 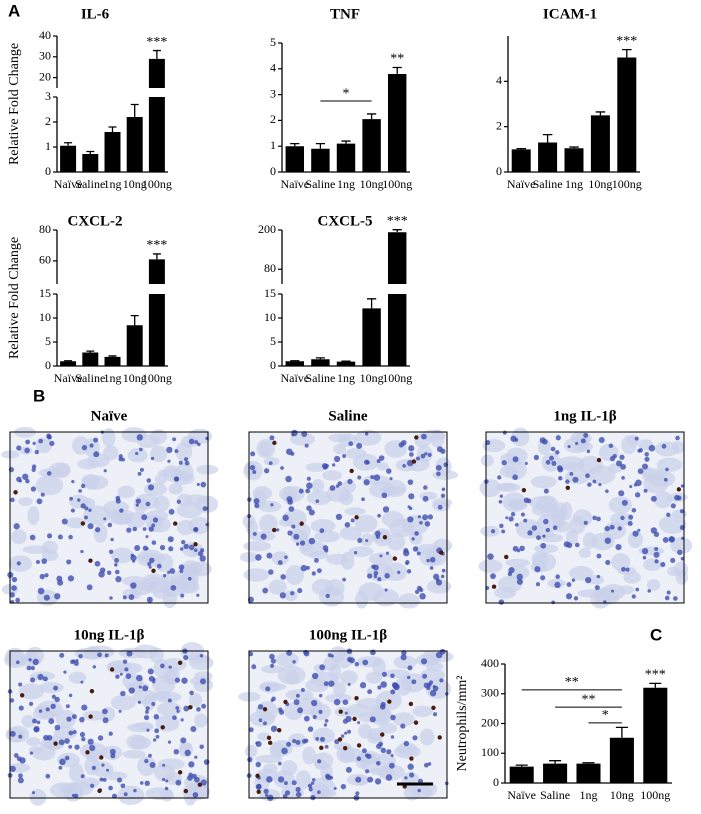 I want to click on chart-title: CXCL-5, so click(x=345, y=221).